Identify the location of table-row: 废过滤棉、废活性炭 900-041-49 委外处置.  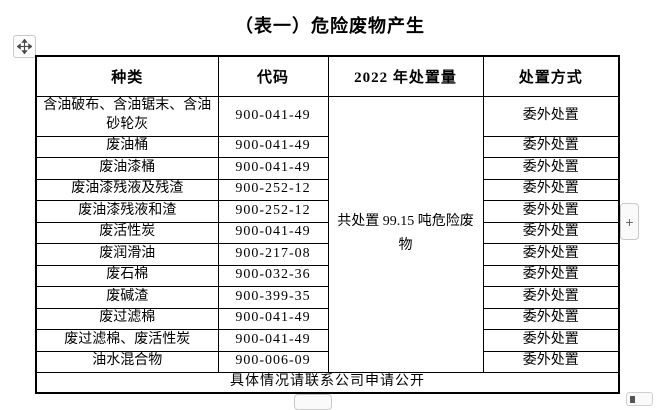
(327, 340).